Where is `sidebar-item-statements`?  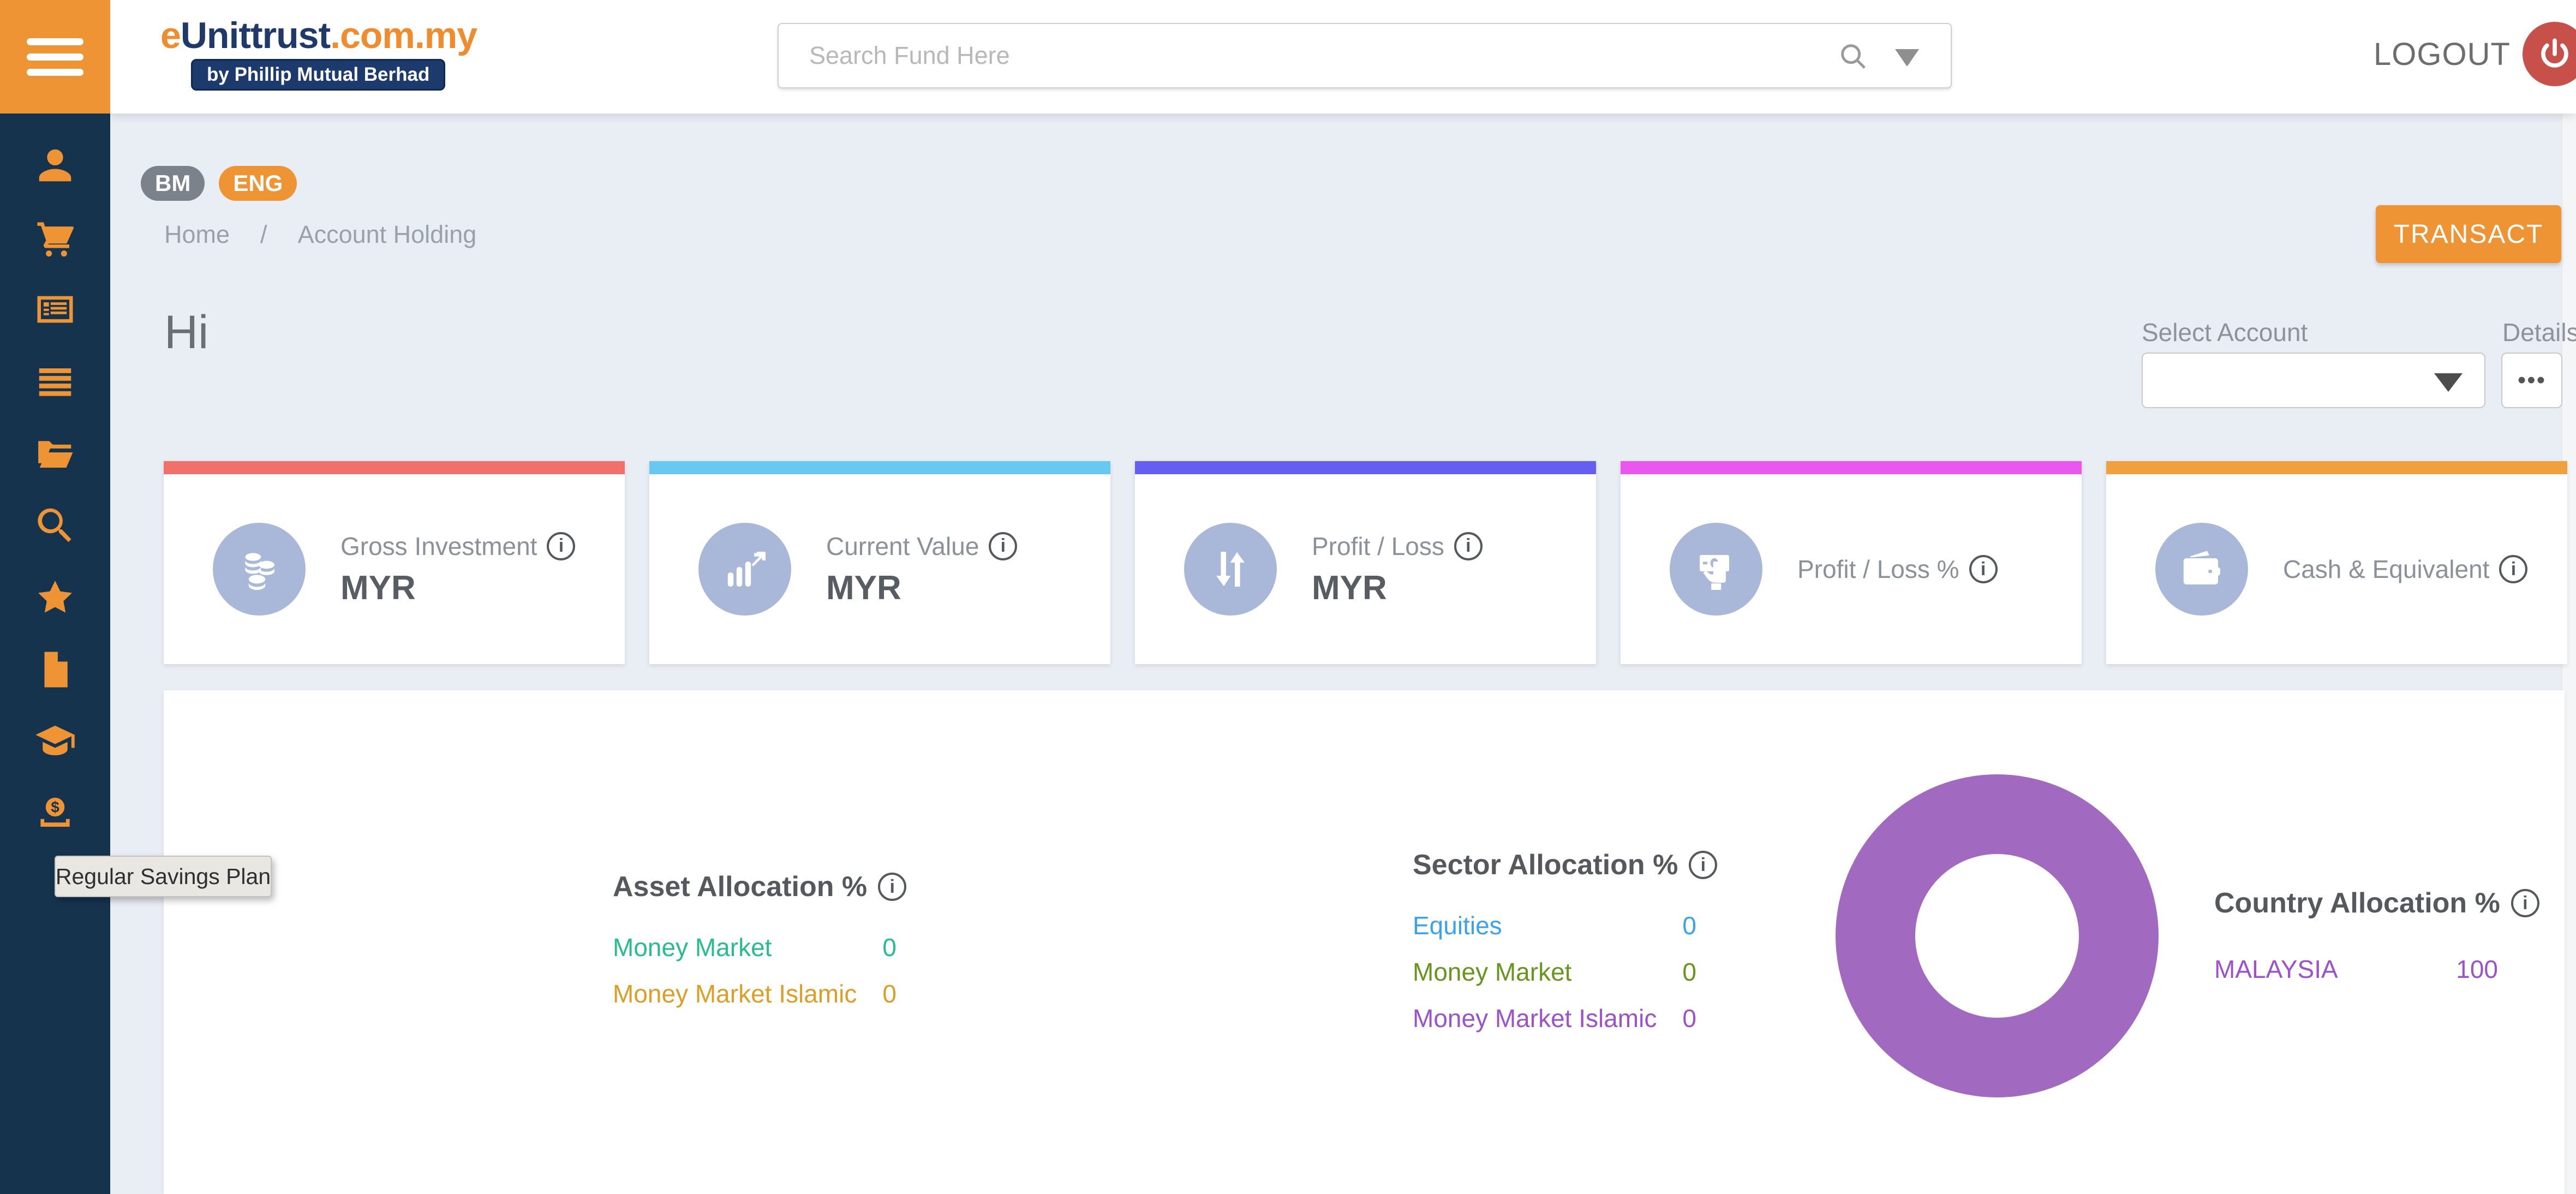 sidebar-item-statements is located at coordinates (55, 309).